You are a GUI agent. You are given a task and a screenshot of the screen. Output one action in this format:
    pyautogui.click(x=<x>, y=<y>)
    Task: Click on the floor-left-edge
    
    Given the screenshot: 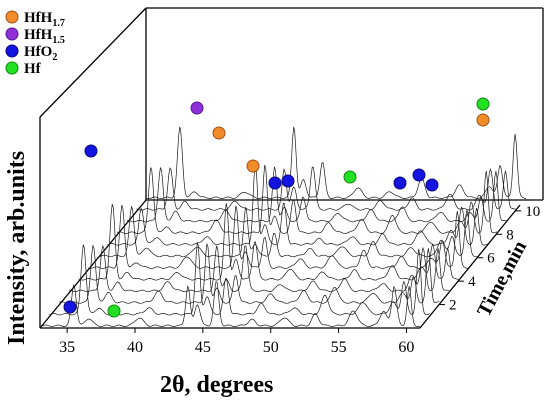 What is the action you would take?
    pyautogui.click(x=93, y=264)
    